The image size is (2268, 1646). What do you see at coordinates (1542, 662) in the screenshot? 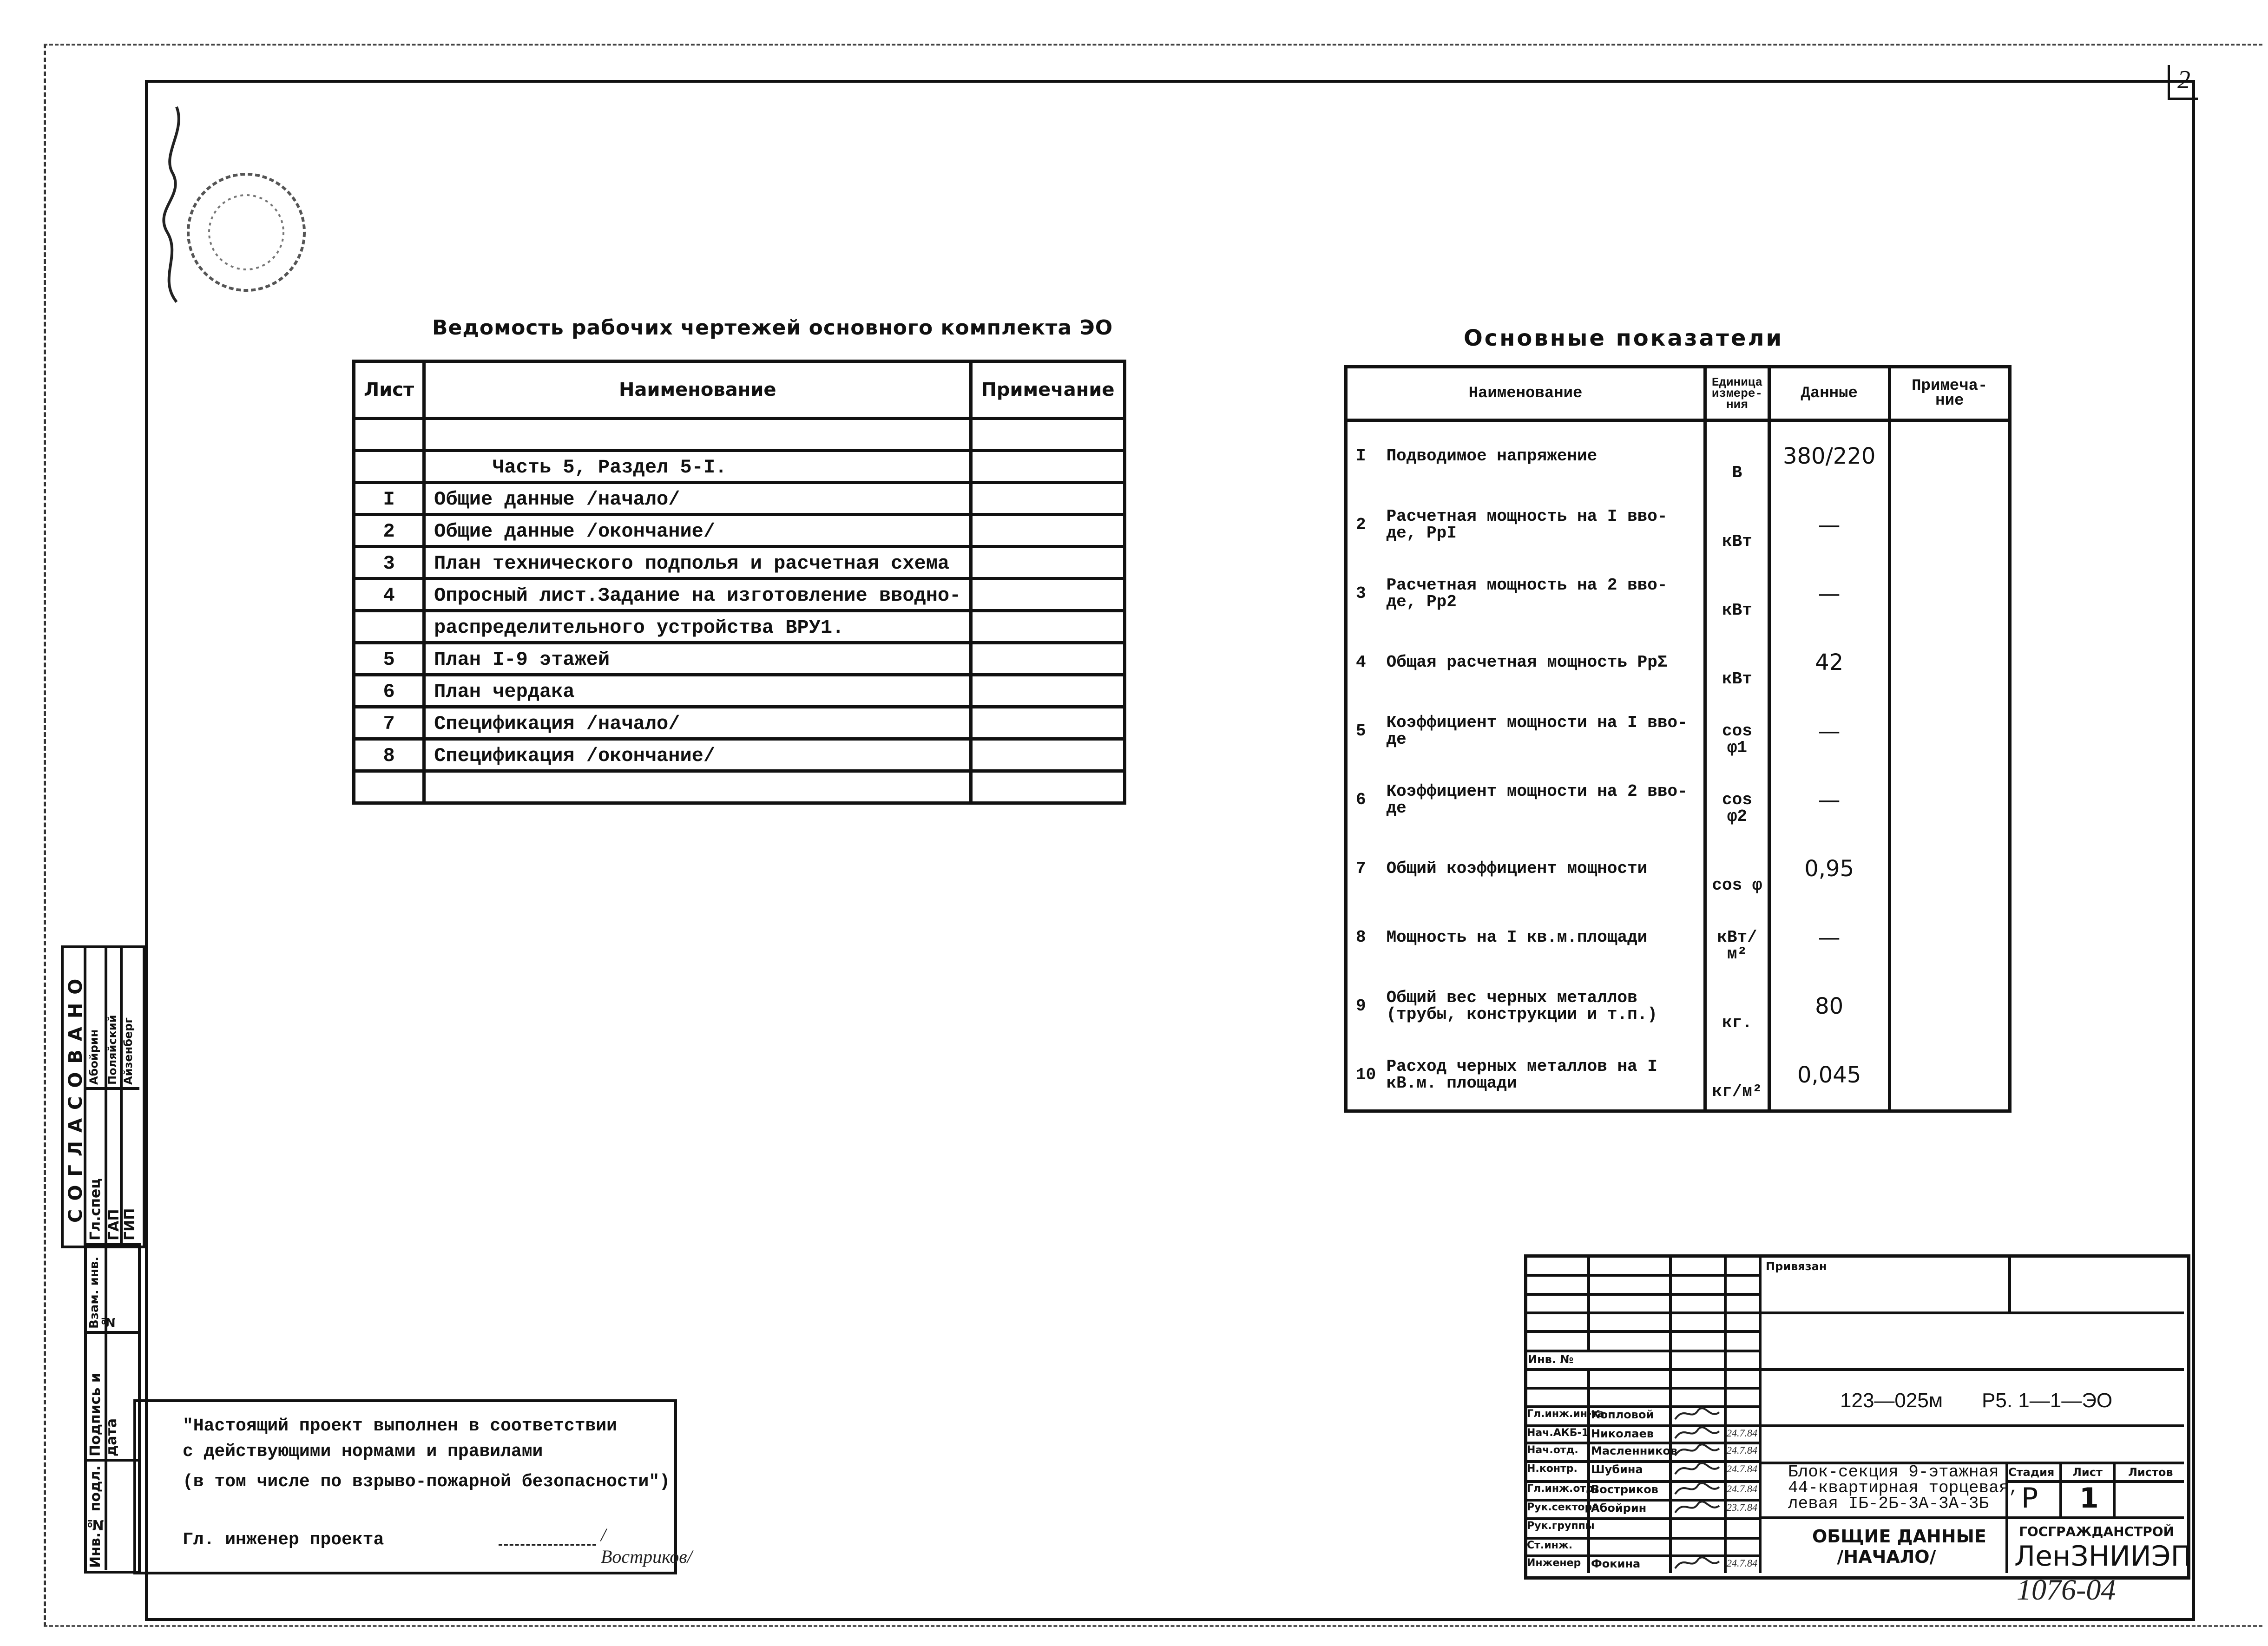
I see `indicator-name: Общая расчетная мощность PpΣ` at bounding box center [1542, 662].